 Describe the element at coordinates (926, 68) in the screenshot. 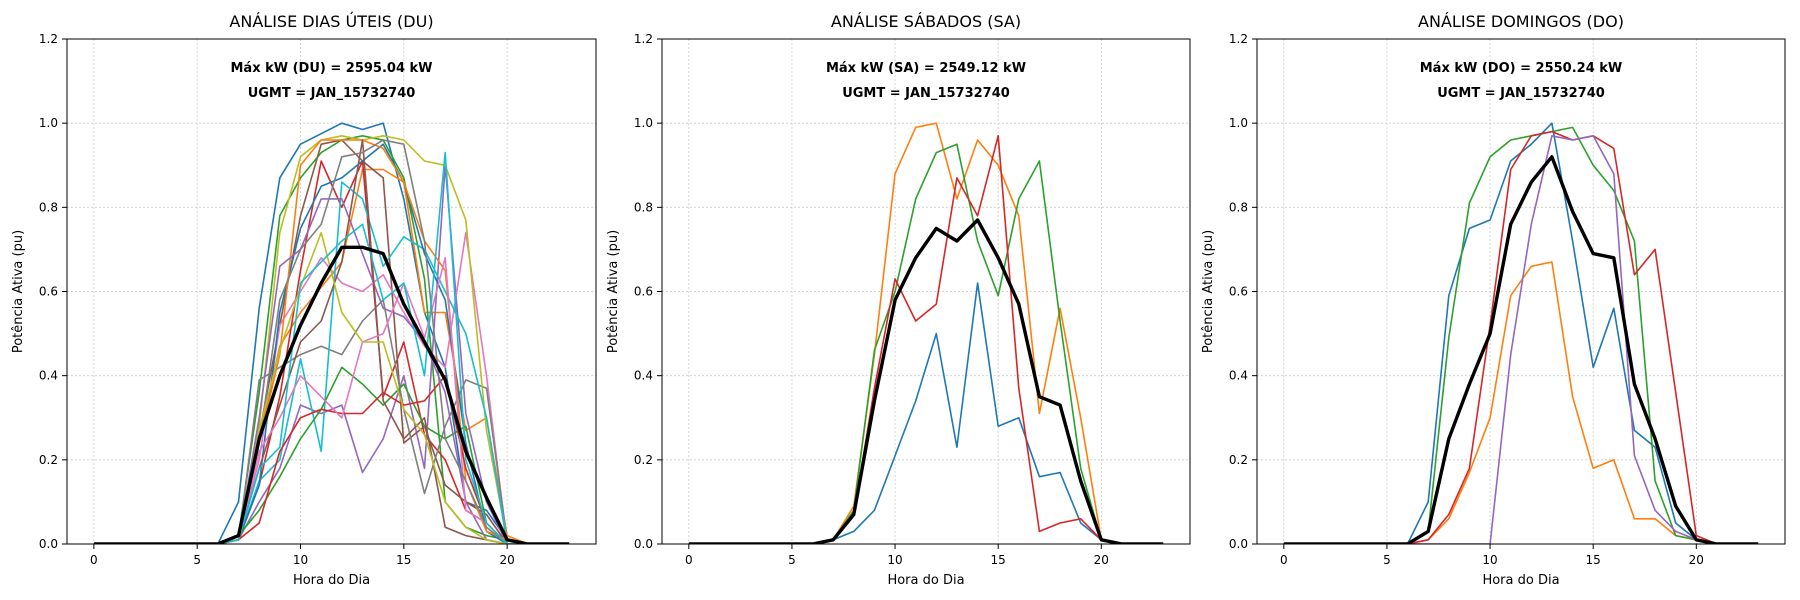

I see `chart-annotation-line: Máx kW (SA) = 2549.12 kW` at that location.